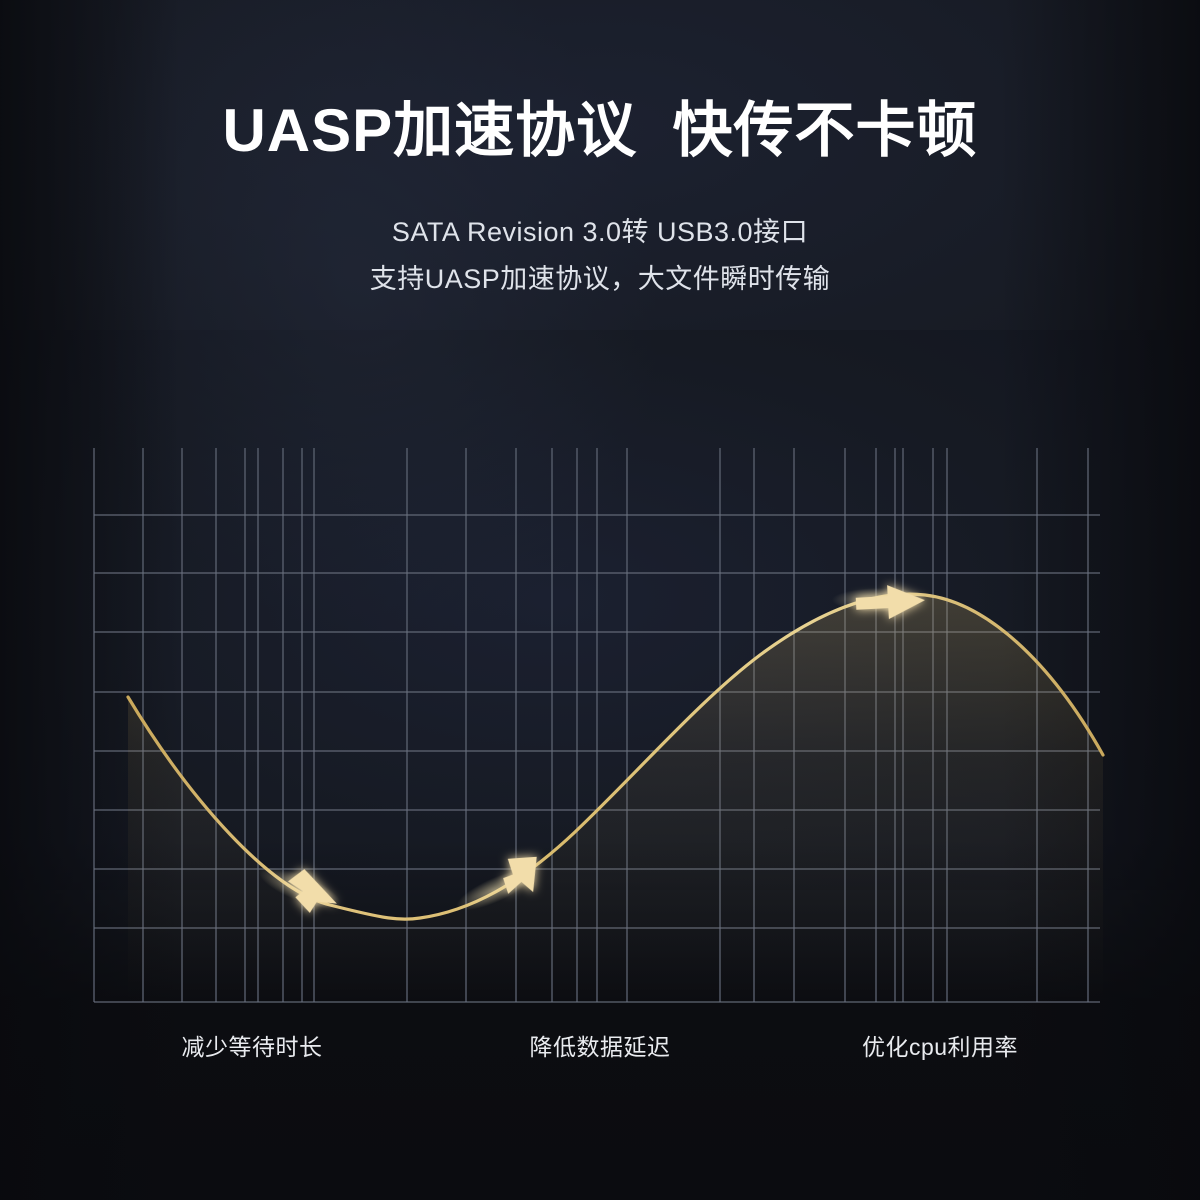 Image resolution: width=1200 pixels, height=1200 pixels. Describe the element at coordinates (600, 232) in the screenshot. I see `subtitle-line-1: SATA Revision 3.0转 USB3.0接口` at that location.